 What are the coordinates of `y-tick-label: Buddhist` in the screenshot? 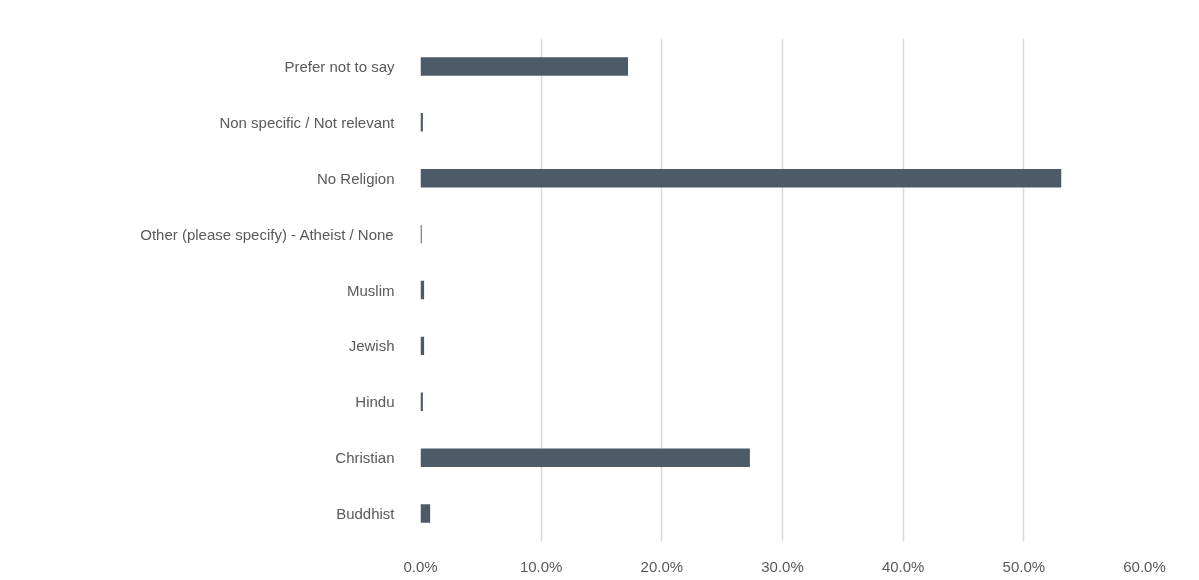 It's located at (366, 514).